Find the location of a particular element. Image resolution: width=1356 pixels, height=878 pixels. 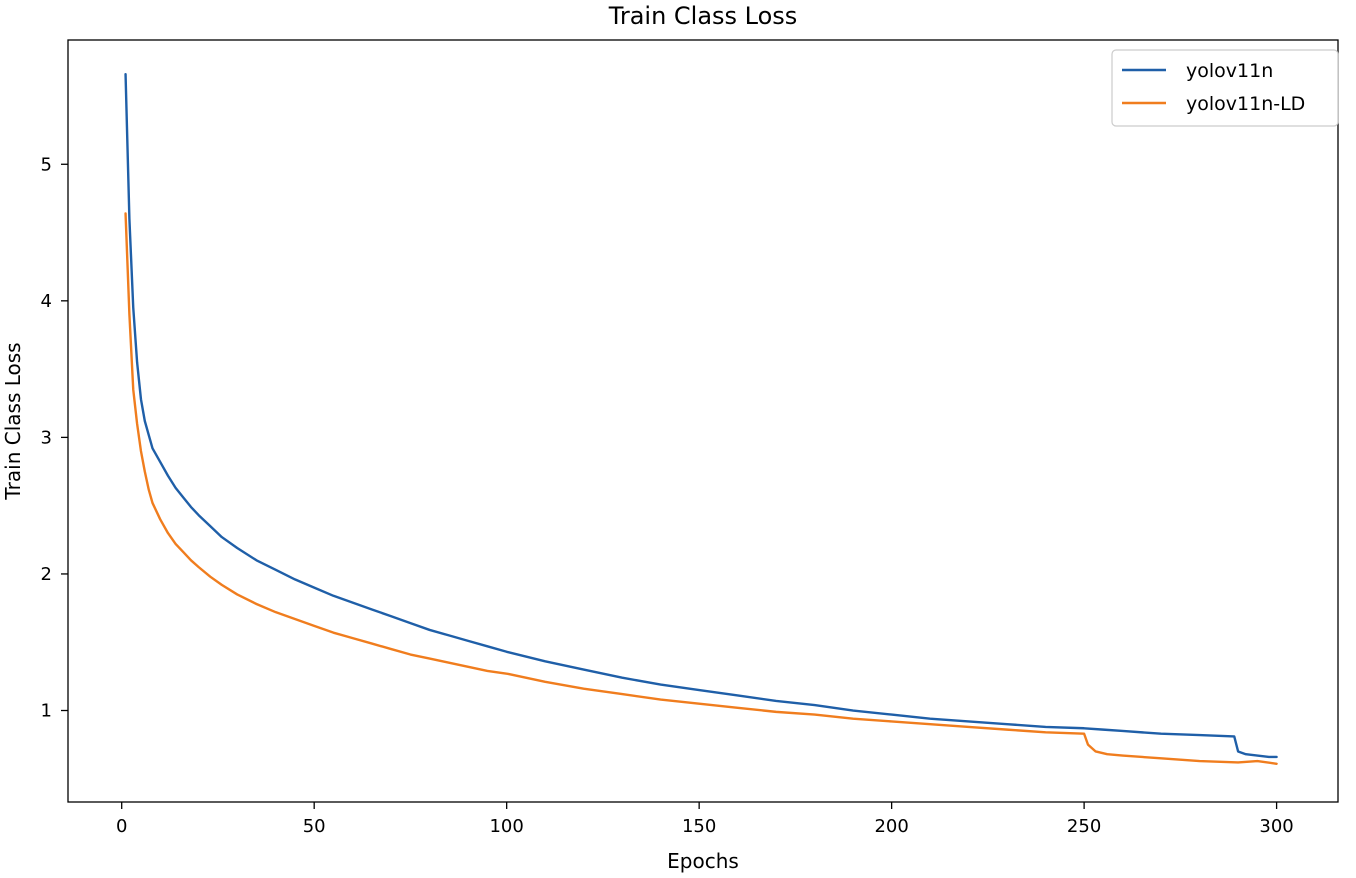

legend: yolov11n yolov11n-LD is located at coordinates (1225, 88).